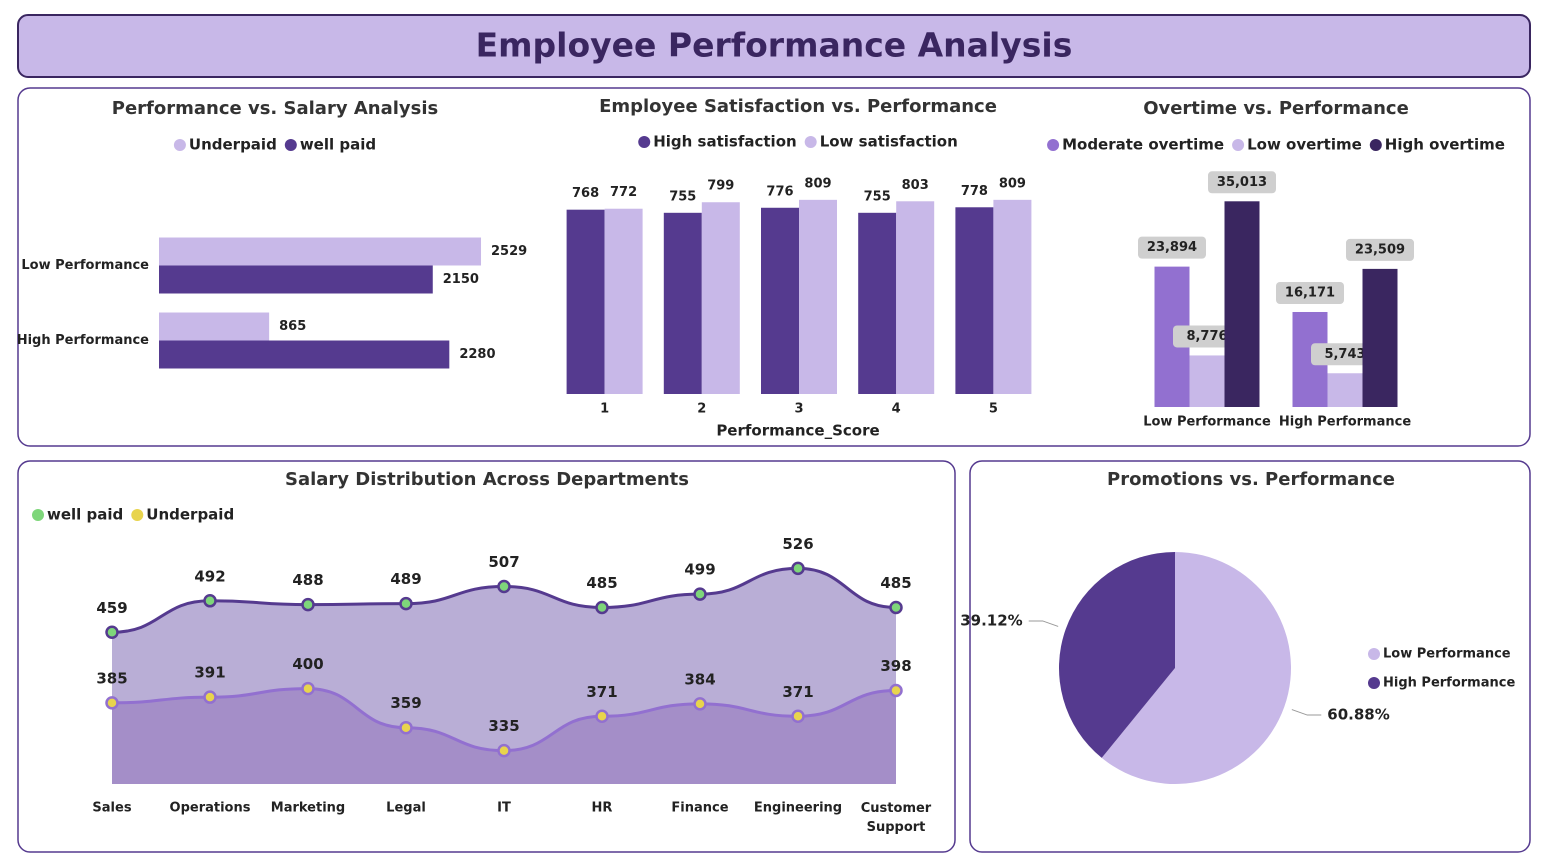 This screenshot has width=1547, height=858. What do you see at coordinates (1449, 683) in the screenshot?
I see `legend-label: High Performance` at bounding box center [1449, 683].